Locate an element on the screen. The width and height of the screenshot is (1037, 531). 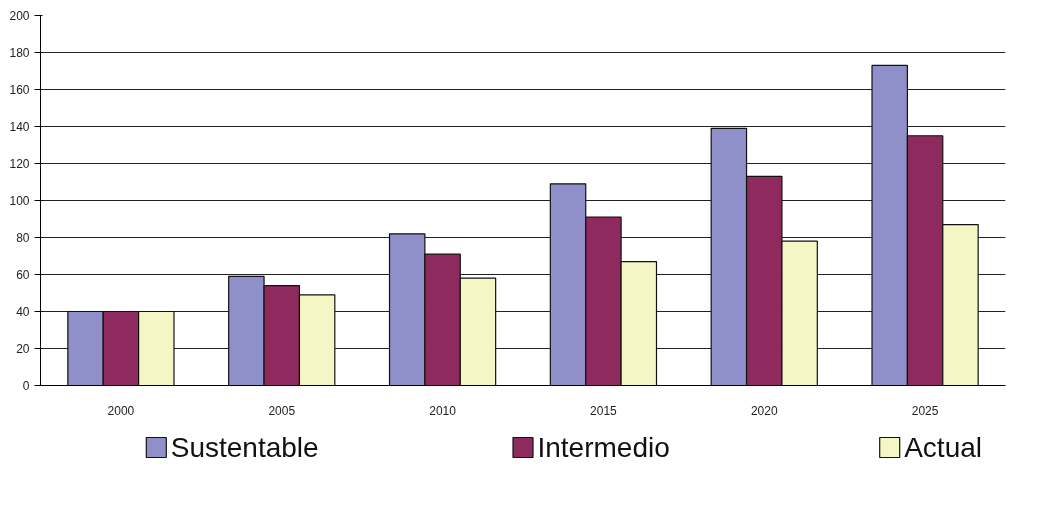
x-tick-label: 2000 is located at coordinates (121, 410).